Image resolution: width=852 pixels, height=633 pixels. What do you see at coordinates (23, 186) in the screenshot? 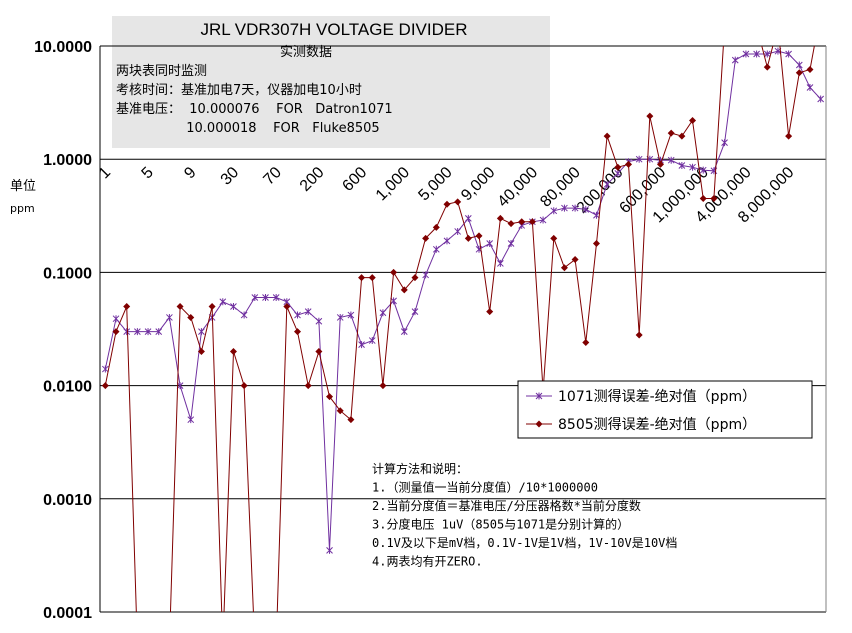
I see `y-unit: 单位` at bounding box center [23, 186].